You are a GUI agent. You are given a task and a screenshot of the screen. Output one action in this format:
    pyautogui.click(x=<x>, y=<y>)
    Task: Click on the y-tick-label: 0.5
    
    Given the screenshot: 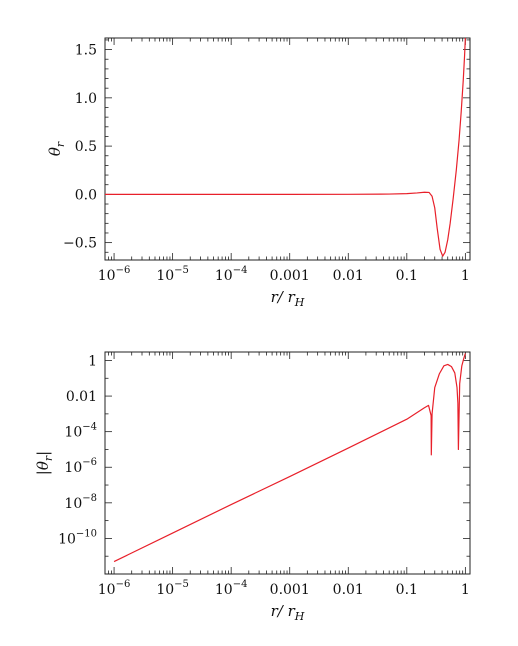 What is the action you would take?
    pyautogui.click(x=86, y=147)
    